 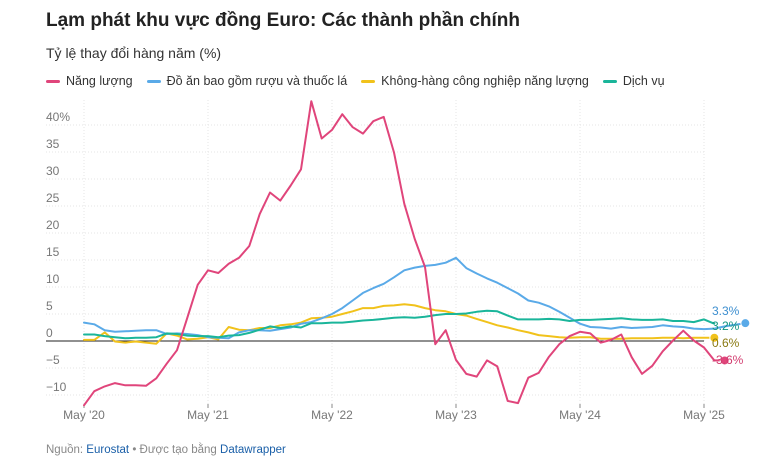 I want to click on legend-label-energy: Năng lượng, so click(x=99, y=81).